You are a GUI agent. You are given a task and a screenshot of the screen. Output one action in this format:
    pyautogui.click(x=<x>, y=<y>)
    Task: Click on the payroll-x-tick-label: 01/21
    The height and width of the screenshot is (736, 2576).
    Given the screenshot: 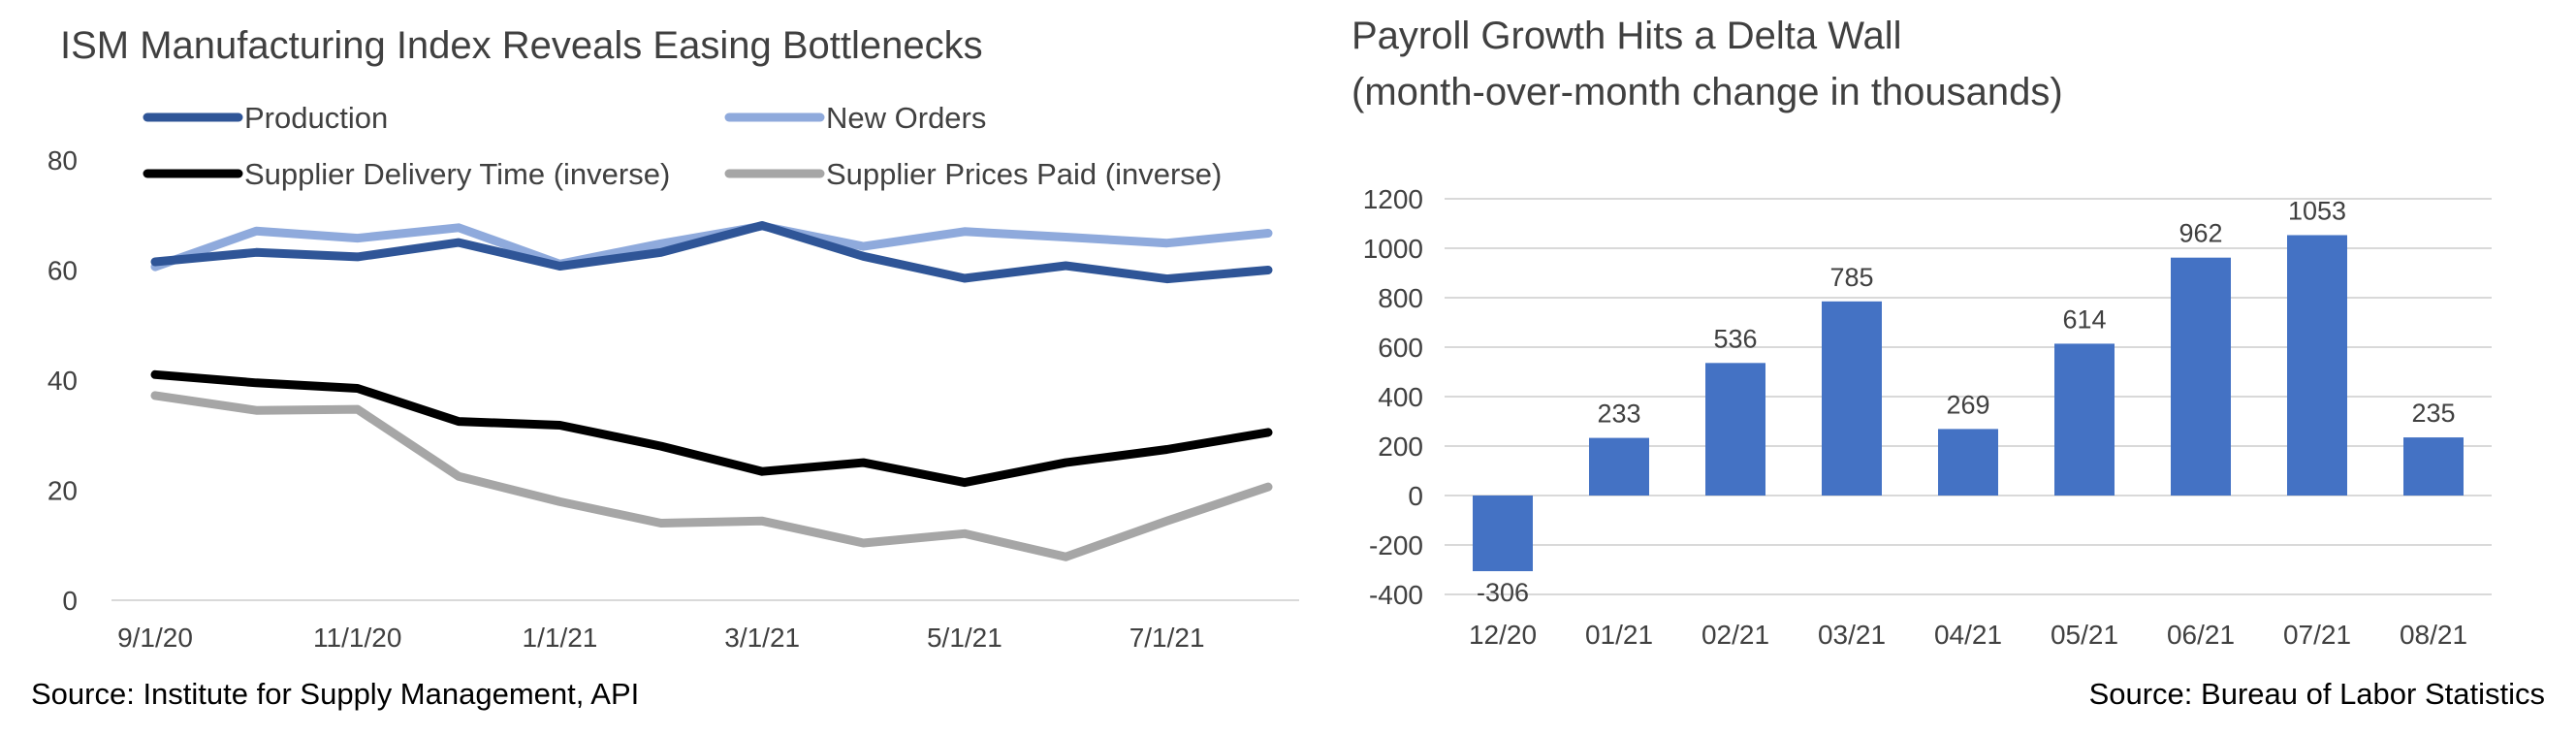 What is the action you would take?
    pyautogui.click(x=1619, y=635)
    